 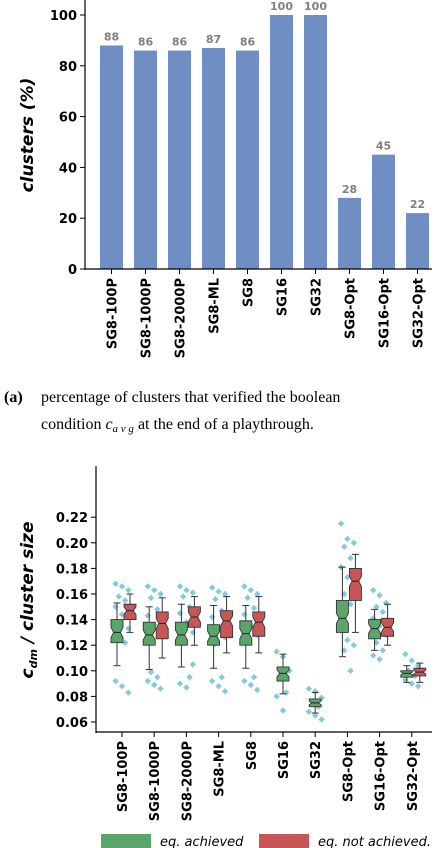 I want to click on box-sg32-achieved, so click(x=315, y=703).